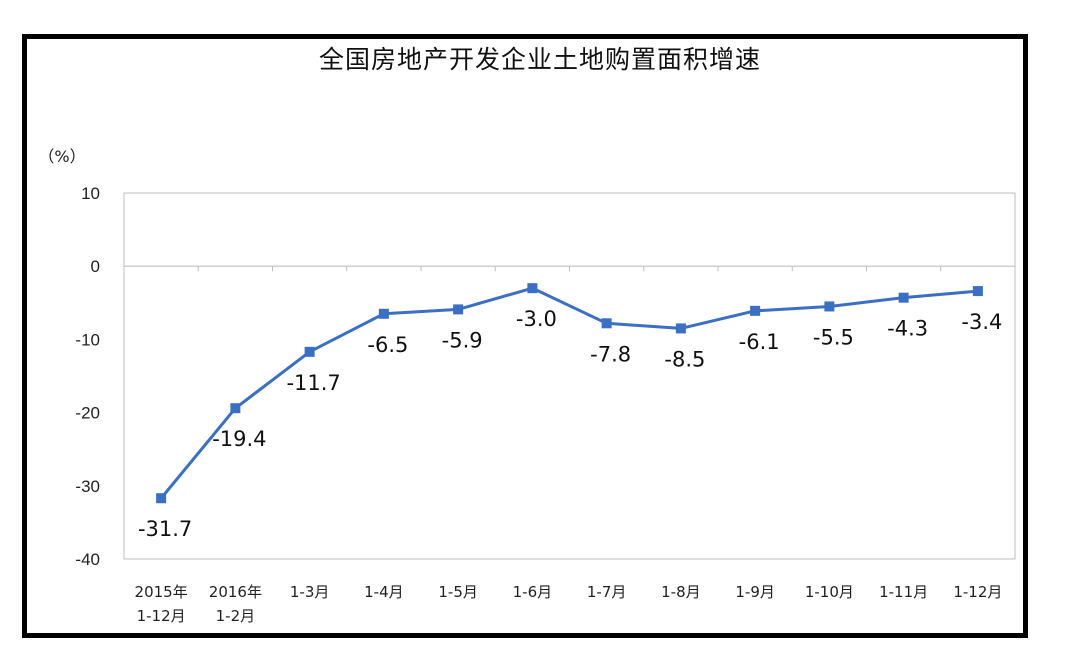 This screenshot has height=662, width=1080. I want to click on x-tick-label: 2016年, so click(235, 592).